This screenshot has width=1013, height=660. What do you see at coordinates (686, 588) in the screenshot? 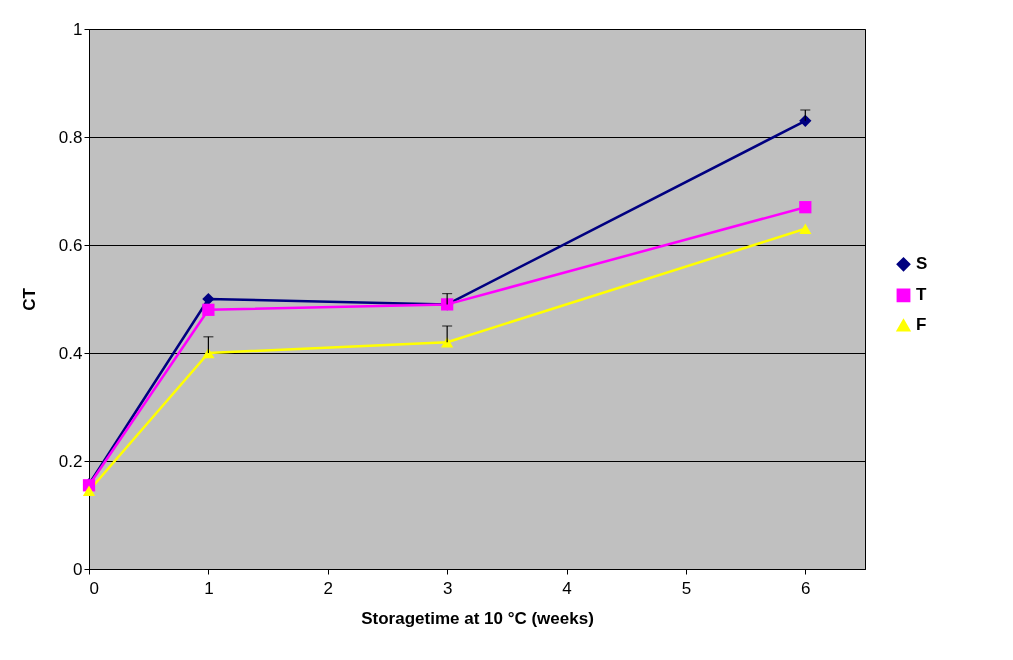
I see `x-tick-label: 5` at bounding box center [686, 588].